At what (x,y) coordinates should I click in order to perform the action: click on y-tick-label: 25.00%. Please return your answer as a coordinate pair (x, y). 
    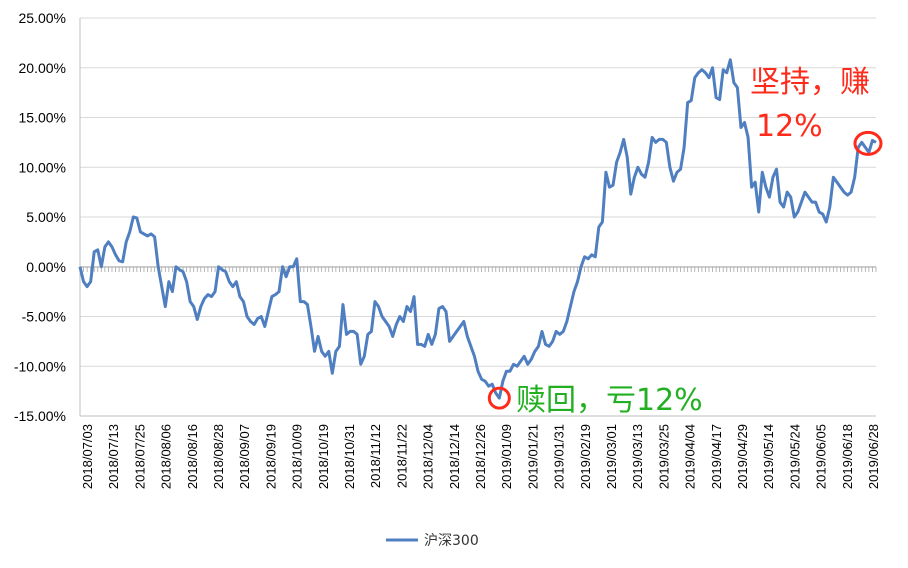
    Looking at the image, I should click on (42, 18).